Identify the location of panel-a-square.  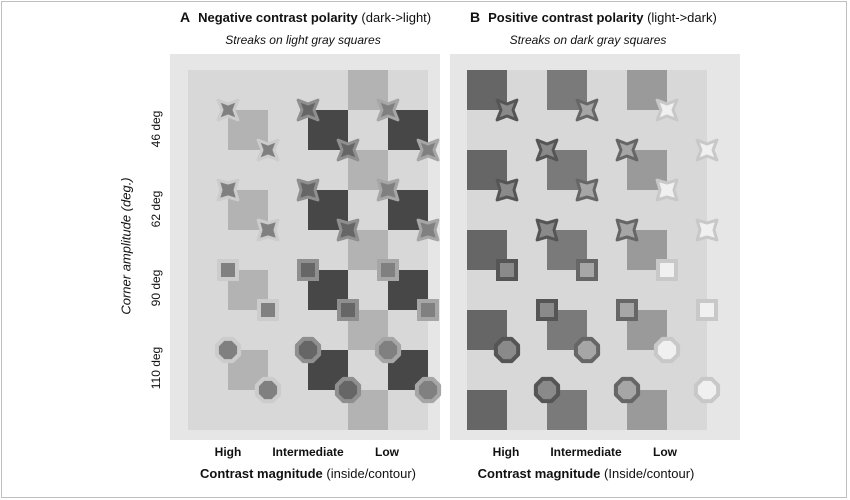
(208, 410).